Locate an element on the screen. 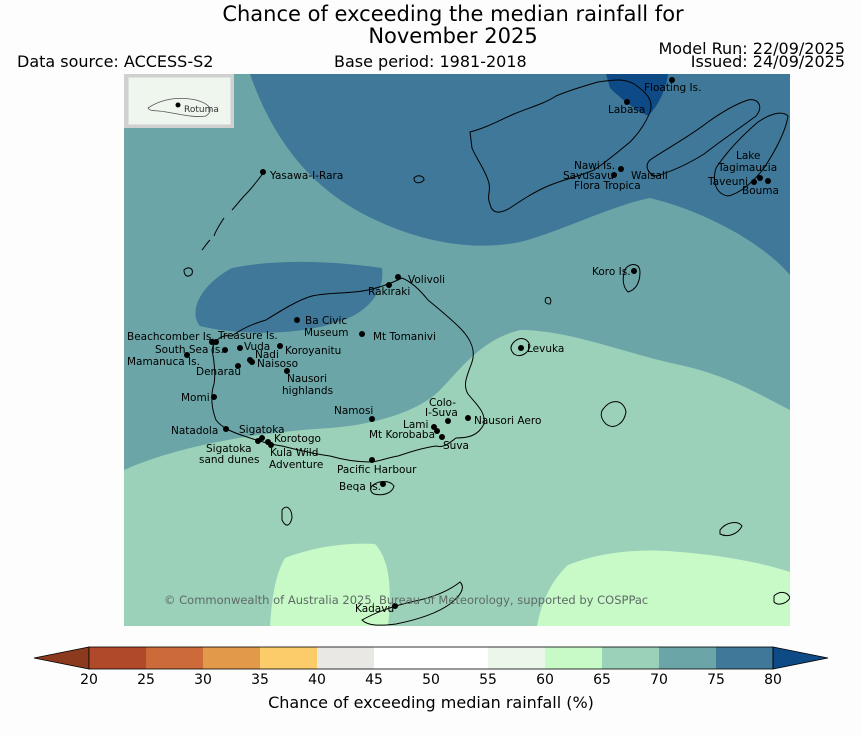 The height and width of the screenshot is (736, 862). place-southsea: South Sea Is. is located at coordinates (189, 350).